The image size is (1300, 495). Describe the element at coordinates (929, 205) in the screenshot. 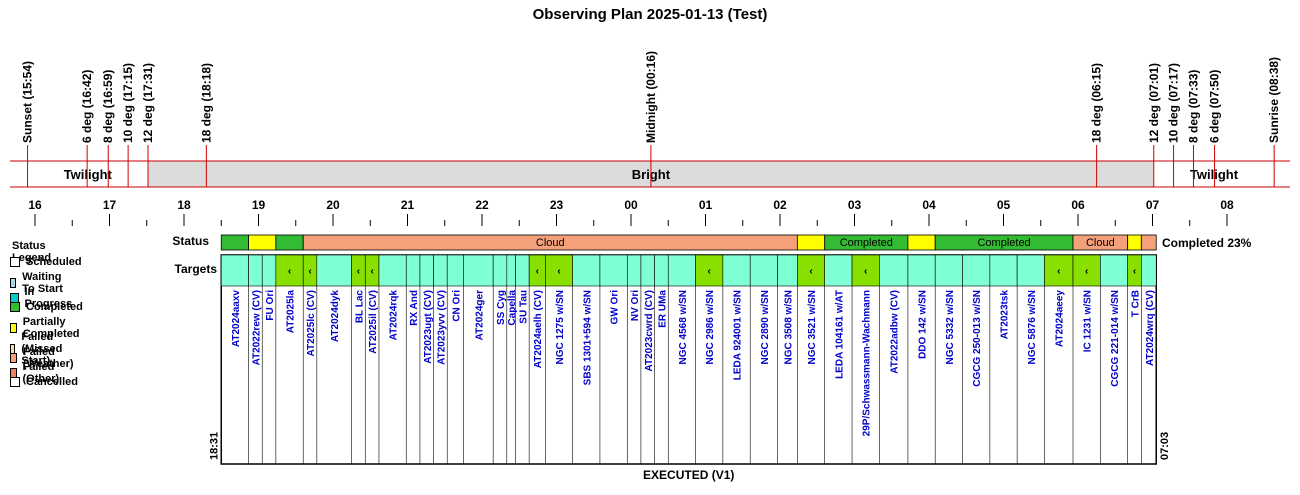

I see `hour-tick-label: 04` at that location.